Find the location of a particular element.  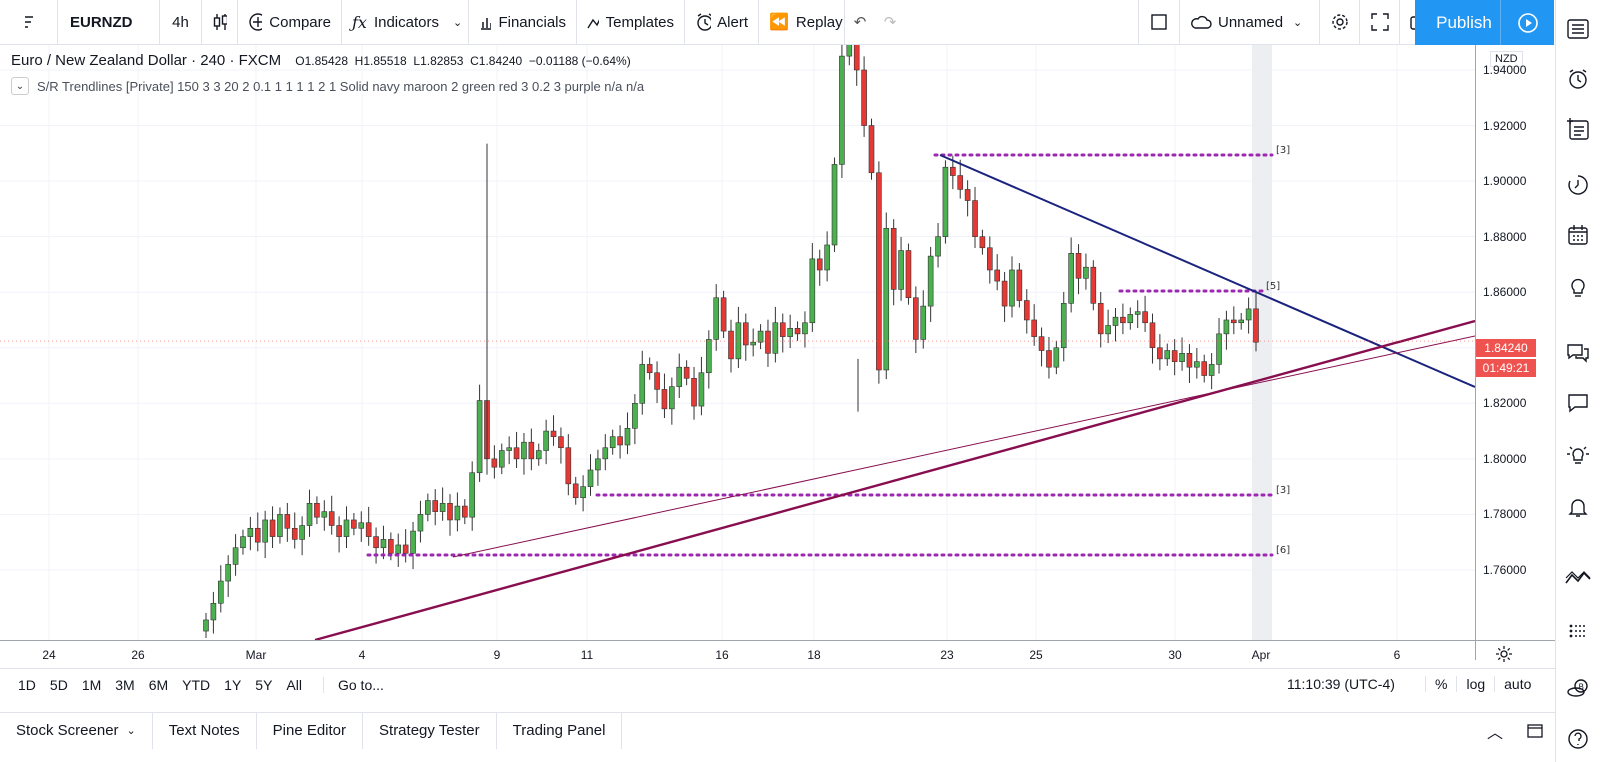

maximize-panel-button is located at coordinates (1535, 731).